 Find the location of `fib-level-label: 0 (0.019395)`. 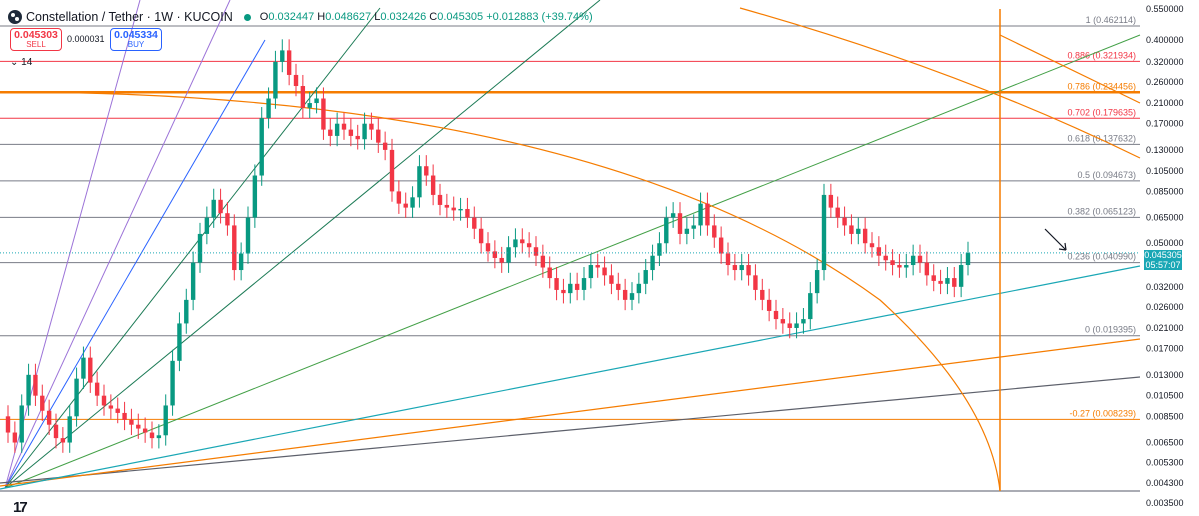

fib-level-label: 0 (0.019395) is located at coordinates (1110, 330).